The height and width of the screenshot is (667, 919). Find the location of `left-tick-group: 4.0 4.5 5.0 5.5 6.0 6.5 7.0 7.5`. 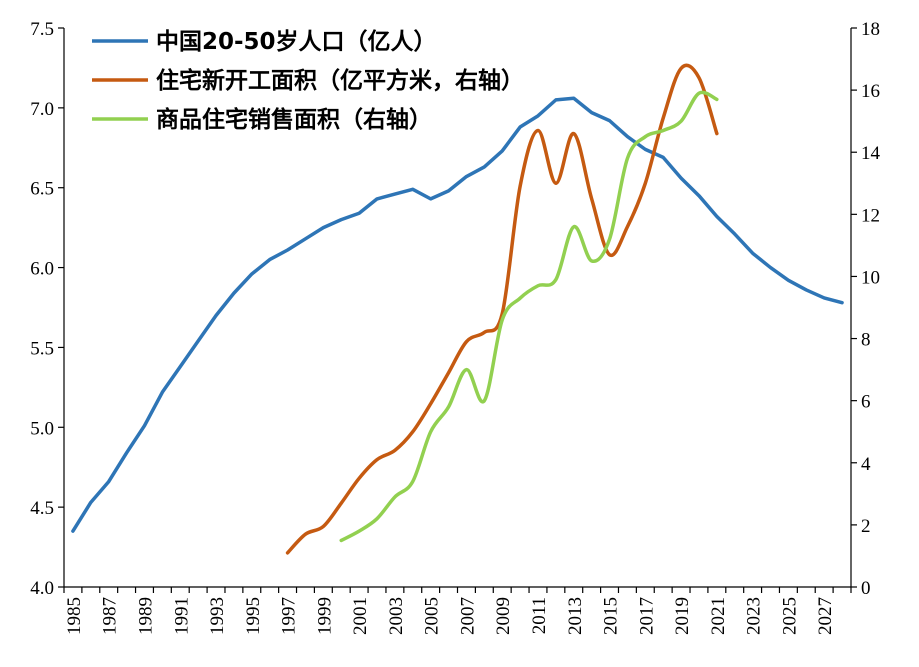

left-tick-group: 4.0 4.5 5.0 5.5 6.0 6.5 7.0 7.5 is located at coordinates (47, 309).